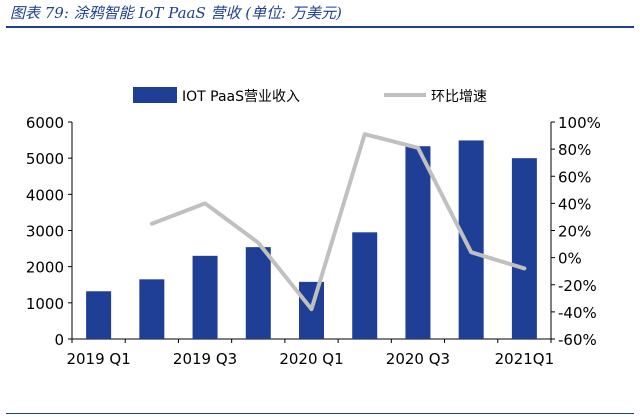  What do you see at coordinates (241, 97) in the screenshot?
I see `legend-label-bar: IOT PaaS营业收入` at bounding box center [241, 97].